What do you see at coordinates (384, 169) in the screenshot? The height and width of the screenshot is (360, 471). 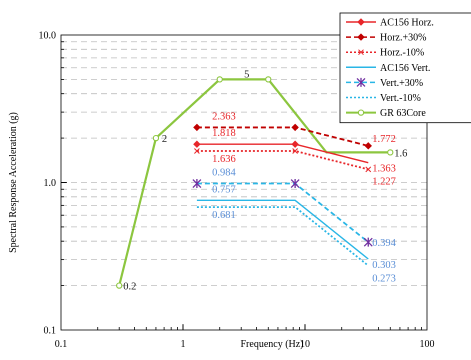 I see `series-point-label: 1.363` at bounding box center [384, 169].